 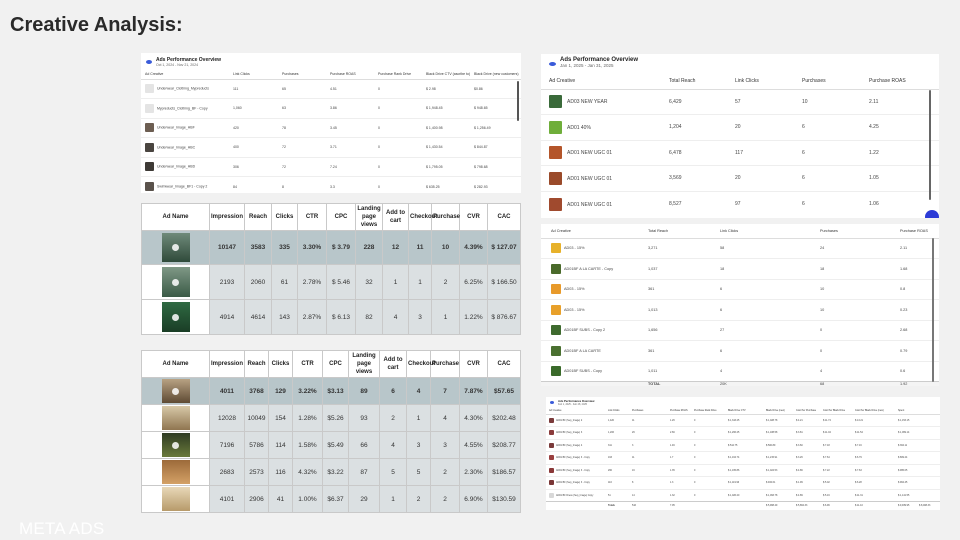 What do you see at coordinates (175, 217) in the screenshot?
I see `column-header: Ad Name` at bounding box center [175, 217].